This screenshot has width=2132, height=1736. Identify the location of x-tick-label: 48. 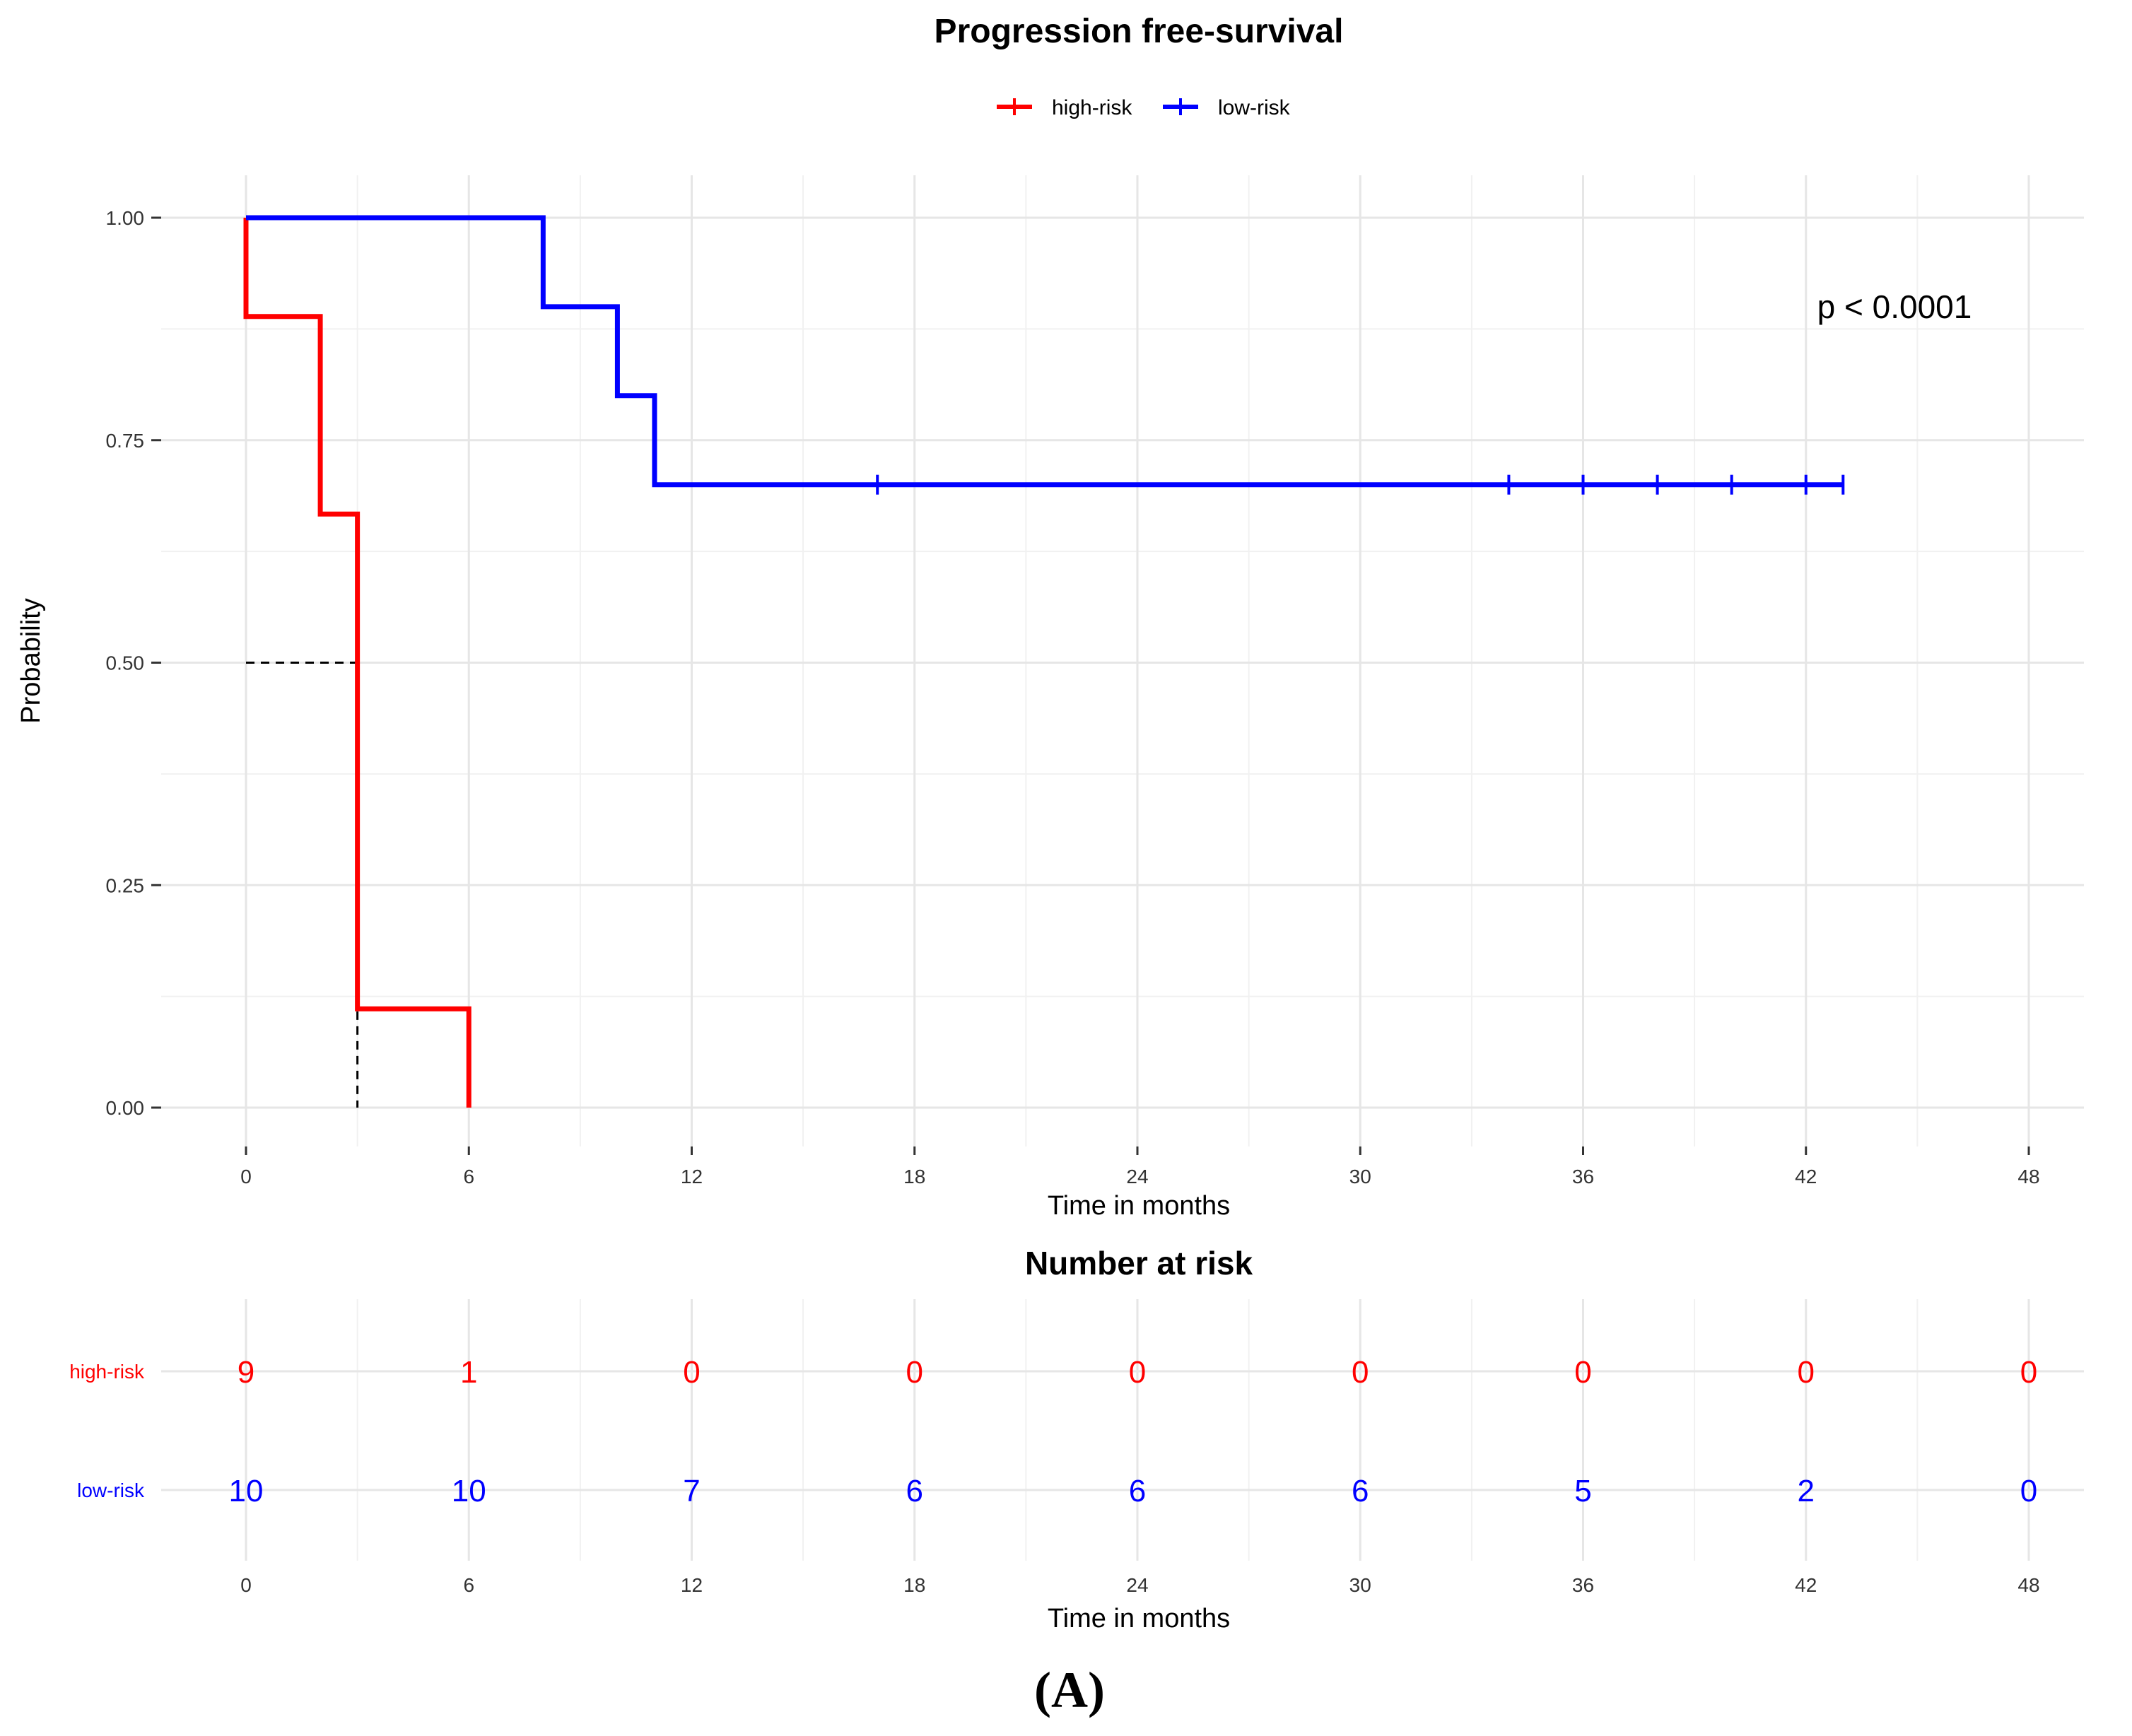
(2028, 1176).